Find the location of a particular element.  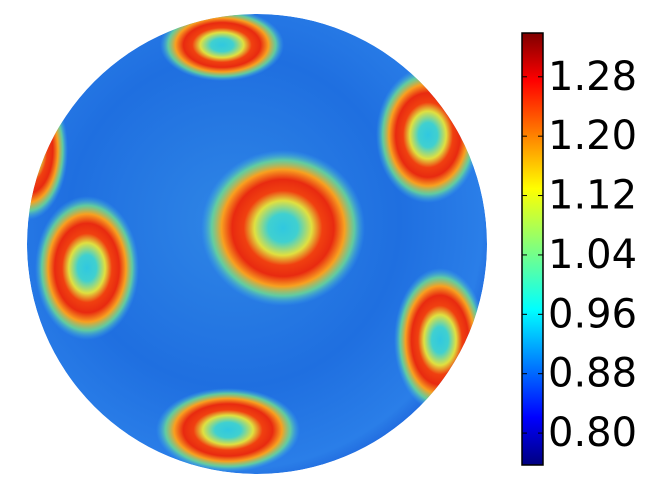

colorbar-tick-label: 0.96 is located at coordinates (592, 314).